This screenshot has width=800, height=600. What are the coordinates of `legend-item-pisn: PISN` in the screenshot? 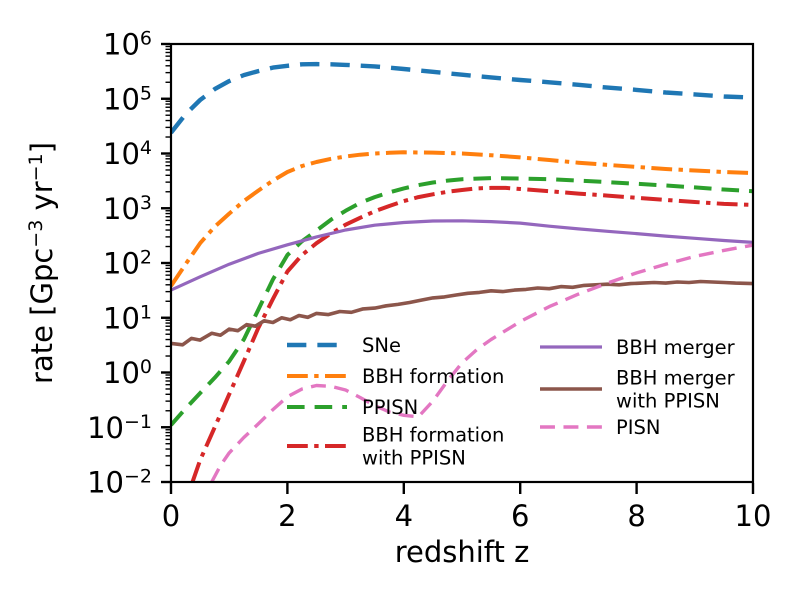 It's located at (600, 427).